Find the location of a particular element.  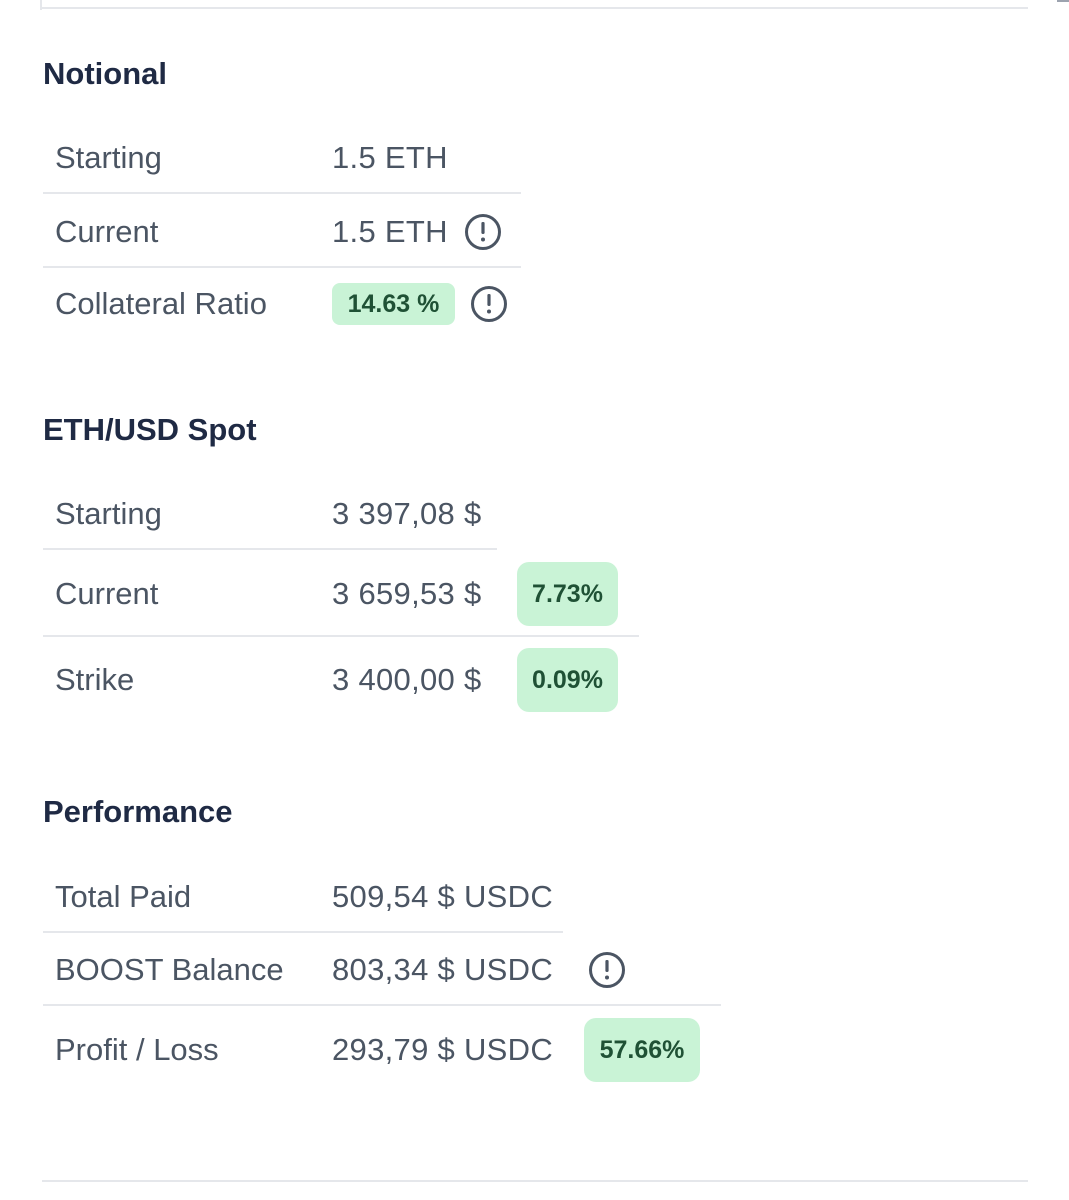

performance-boost-balance-row: BOOST Balance 803,34 $ USDC is located at coordinates (382, 970).